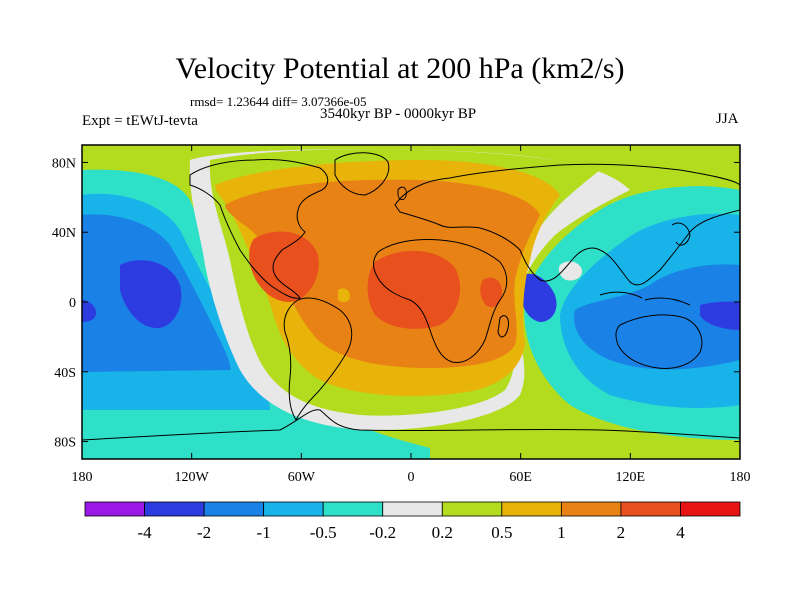 This screenshot has width=800, height=600. What do you see at coordinates (302, 477) in the screenshot?
I see `lon-tick-label-2: 60W` at bounding box center [302, 477].